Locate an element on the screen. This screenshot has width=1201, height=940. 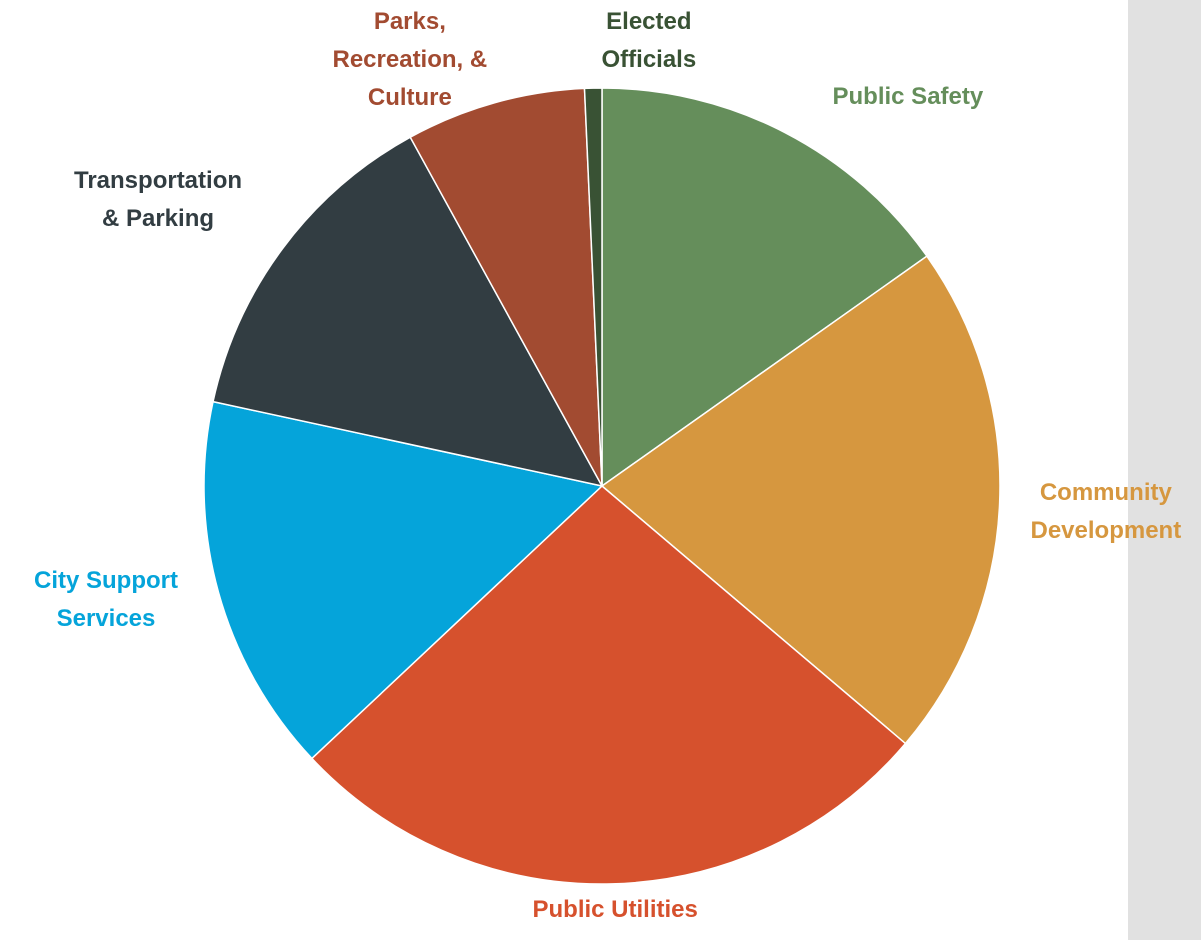
pie-label-5: Parks, Recreation, & Culture is located at coordinates (410, 60).